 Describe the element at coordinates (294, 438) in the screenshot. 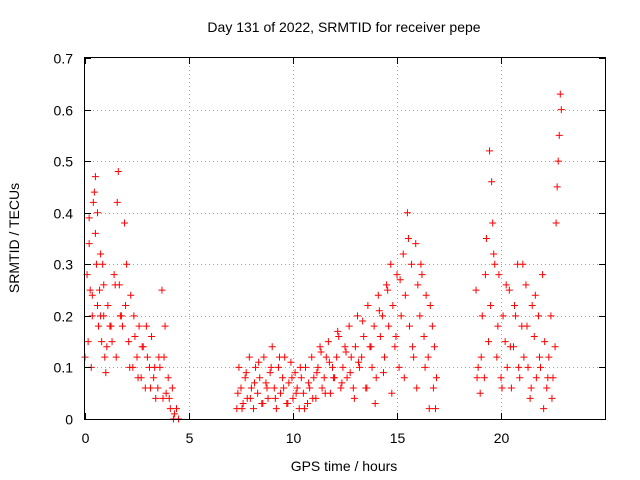

I see `x-tick-label: 10` at that location.